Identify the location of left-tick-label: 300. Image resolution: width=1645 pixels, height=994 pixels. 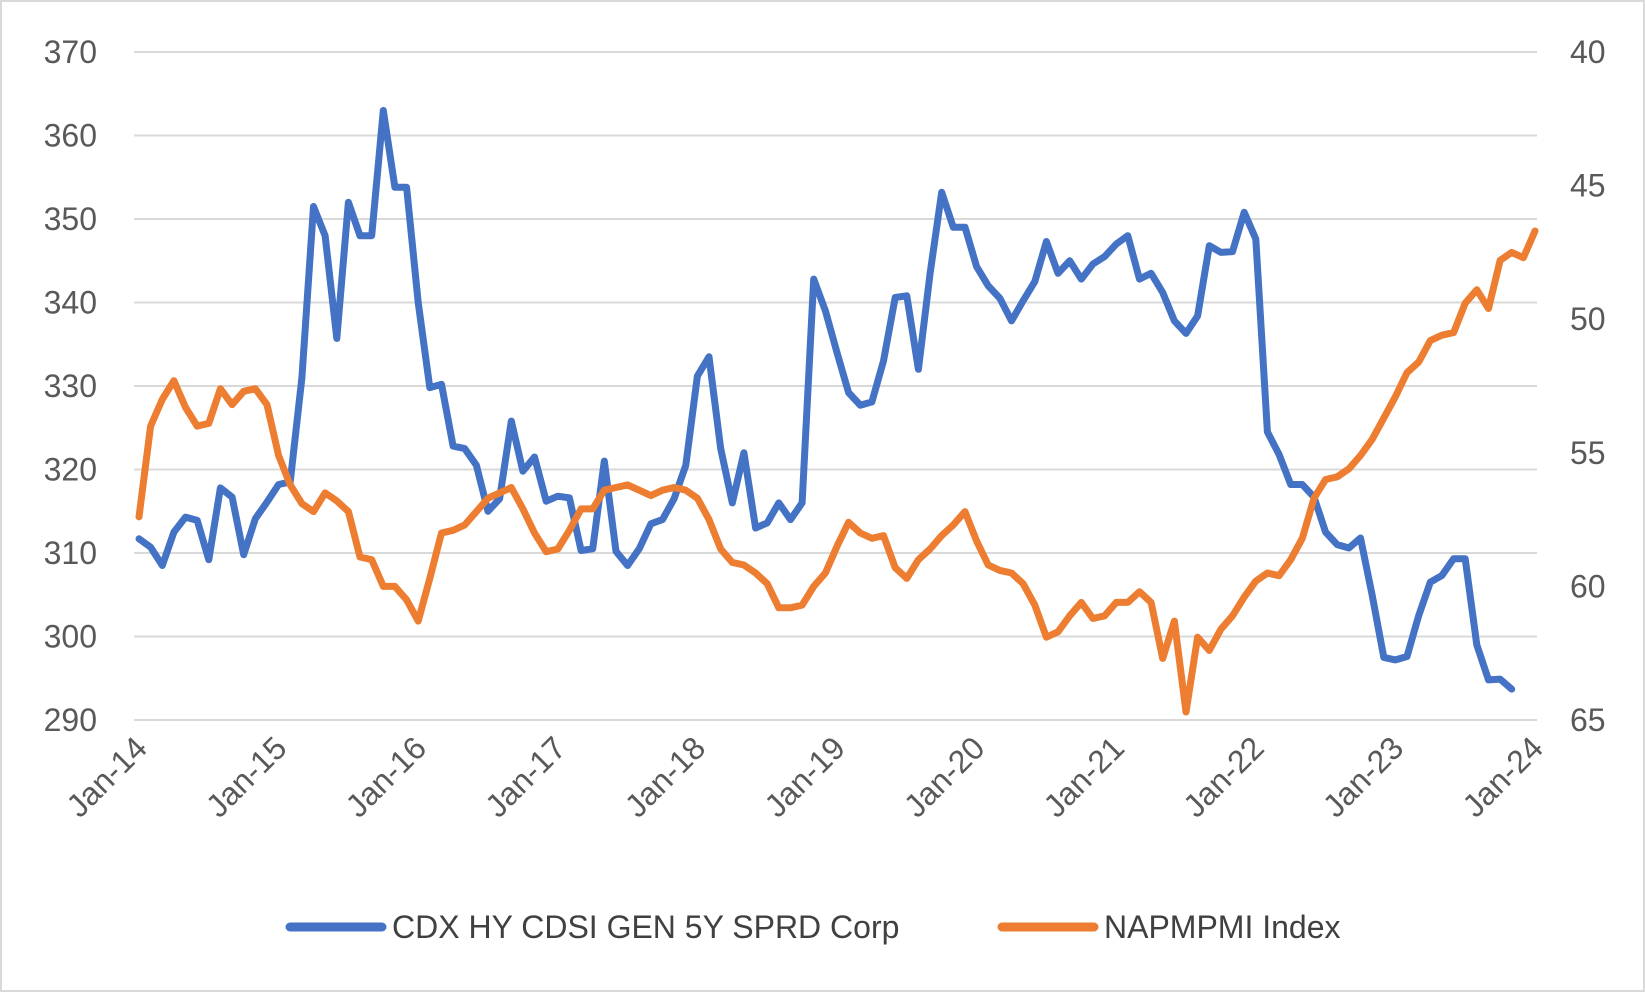
(70, 637).